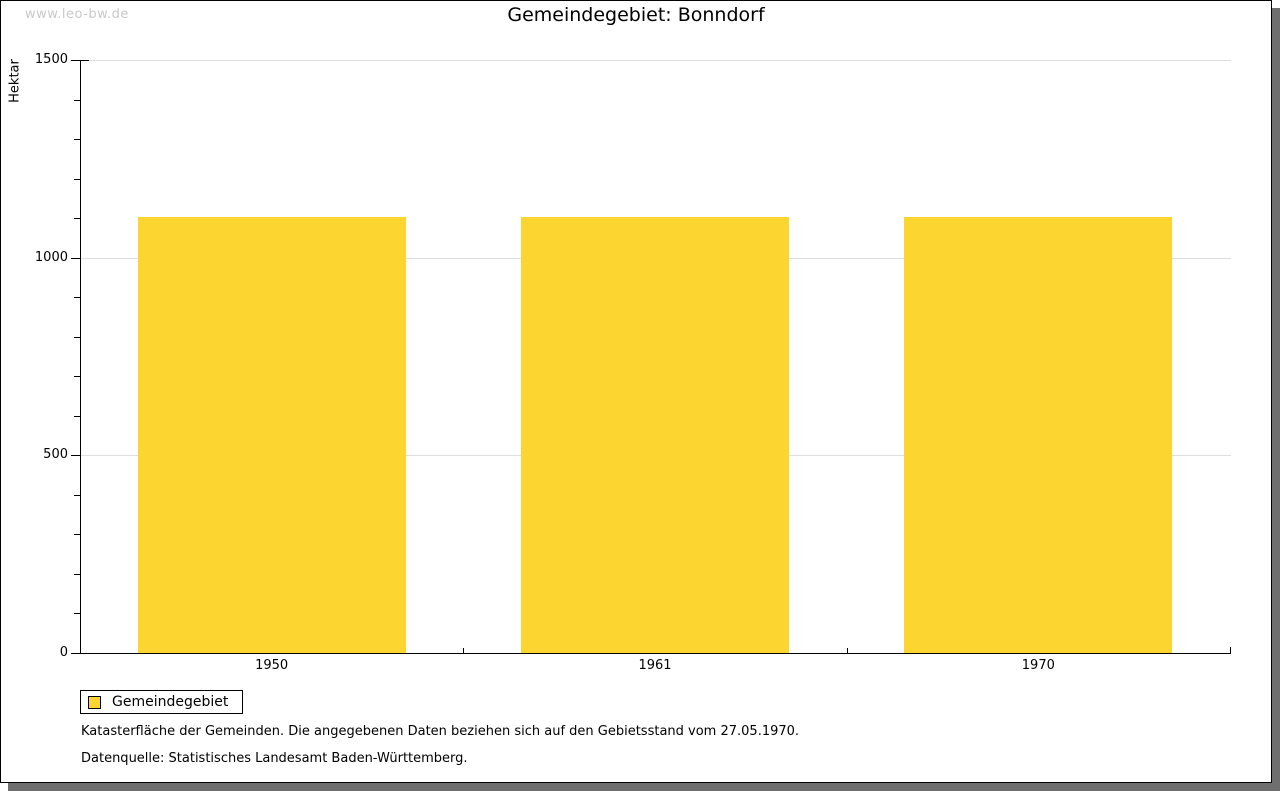 This screenshot has width=1280, height=791. Describe the element at coordinates (655, 665) in the screenshot. I see `x-tick-label: 1961` at that location.